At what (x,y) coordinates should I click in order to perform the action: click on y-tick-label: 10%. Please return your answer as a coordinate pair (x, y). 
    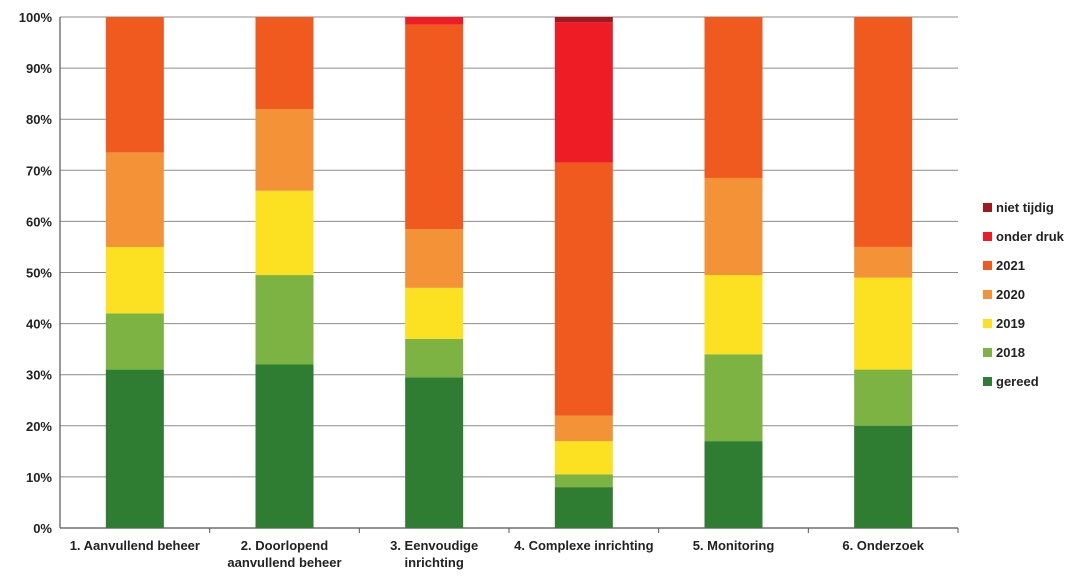
    Looking at the image, I should click on (39, 477).